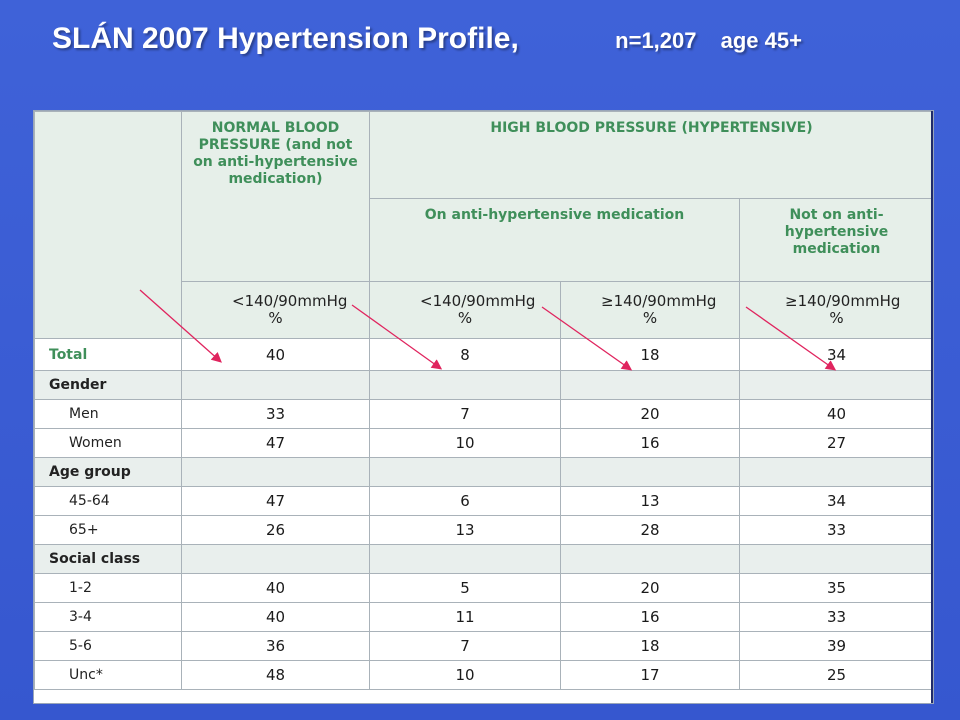  Describe the element at coordinates (656, 40) in the screenshot. I see `sample-size-label: n=1,207` at that location.